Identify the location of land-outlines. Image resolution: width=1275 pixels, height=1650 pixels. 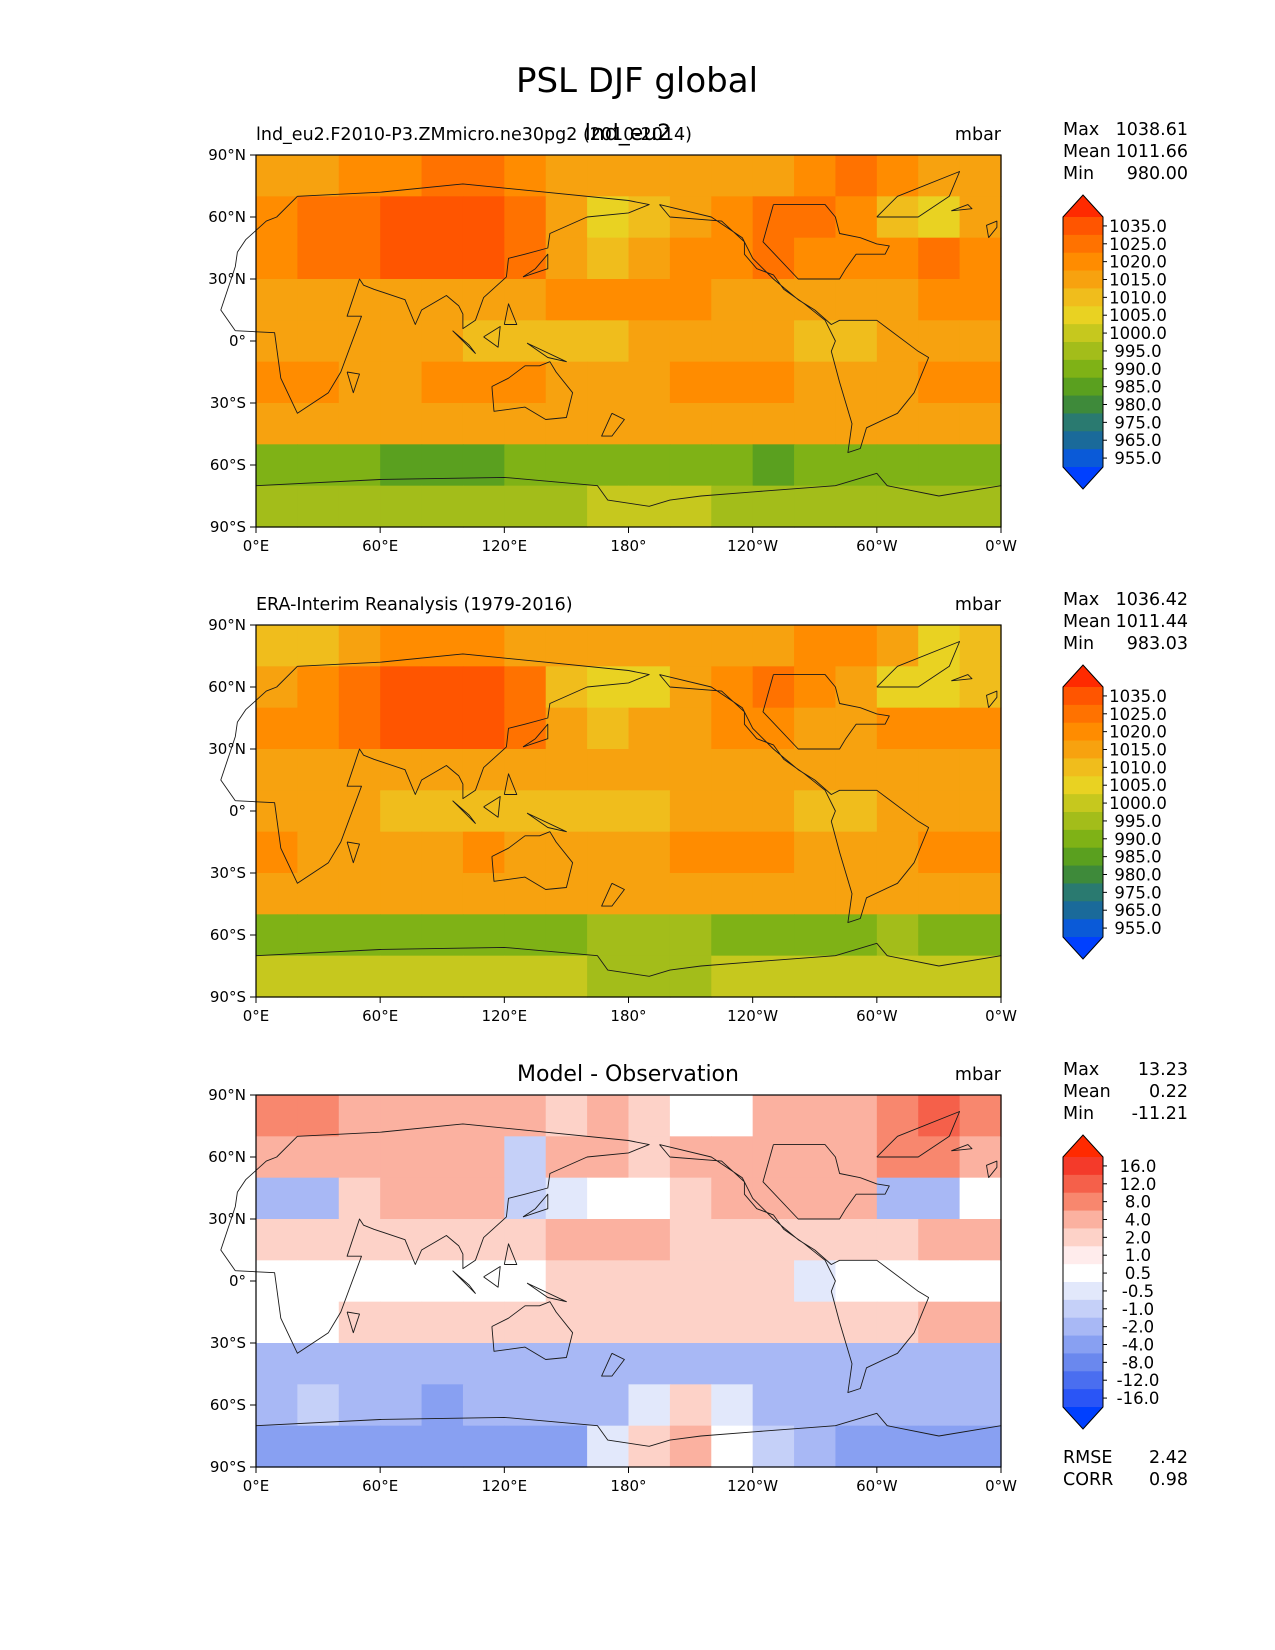
(611, 809).